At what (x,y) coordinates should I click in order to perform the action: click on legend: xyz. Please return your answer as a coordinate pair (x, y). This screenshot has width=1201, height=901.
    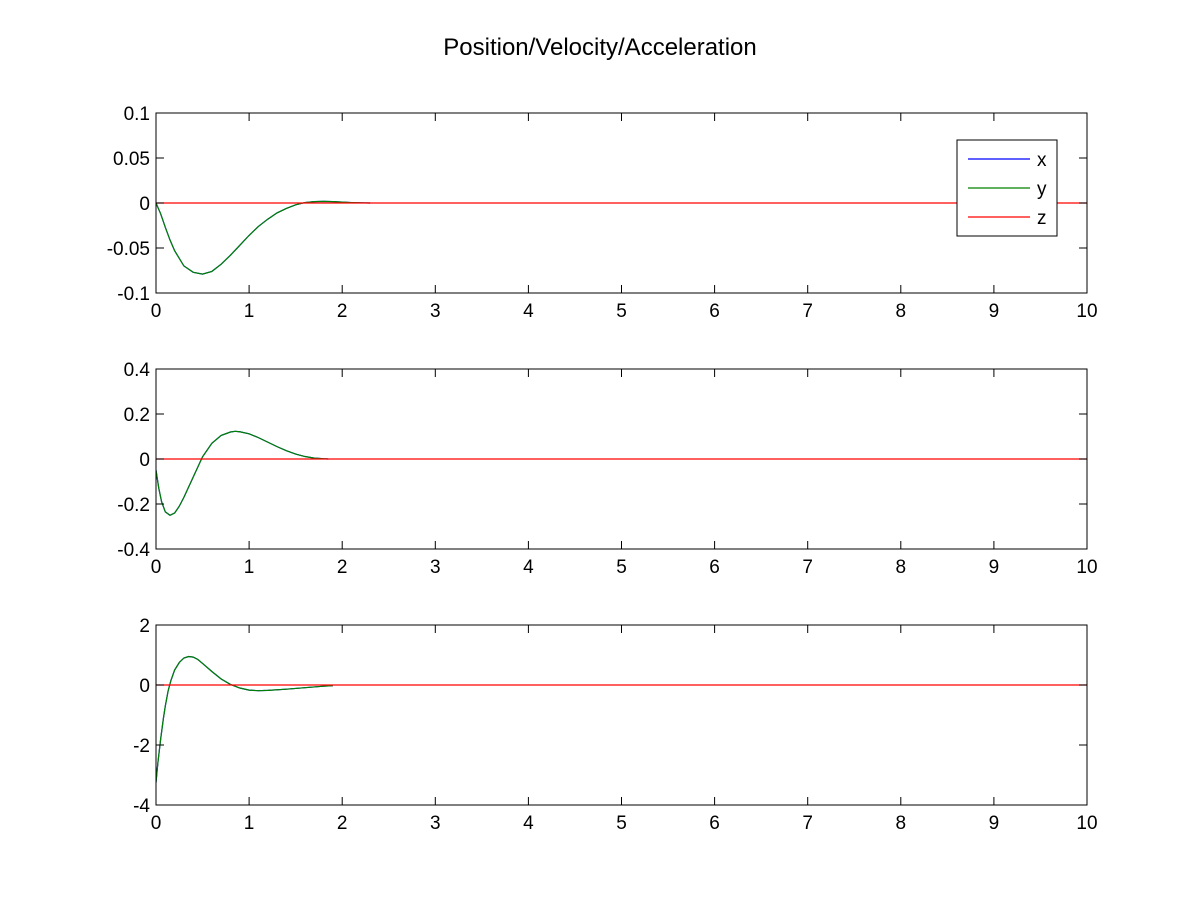
    Looking at the image, I should click on (1007, 188).